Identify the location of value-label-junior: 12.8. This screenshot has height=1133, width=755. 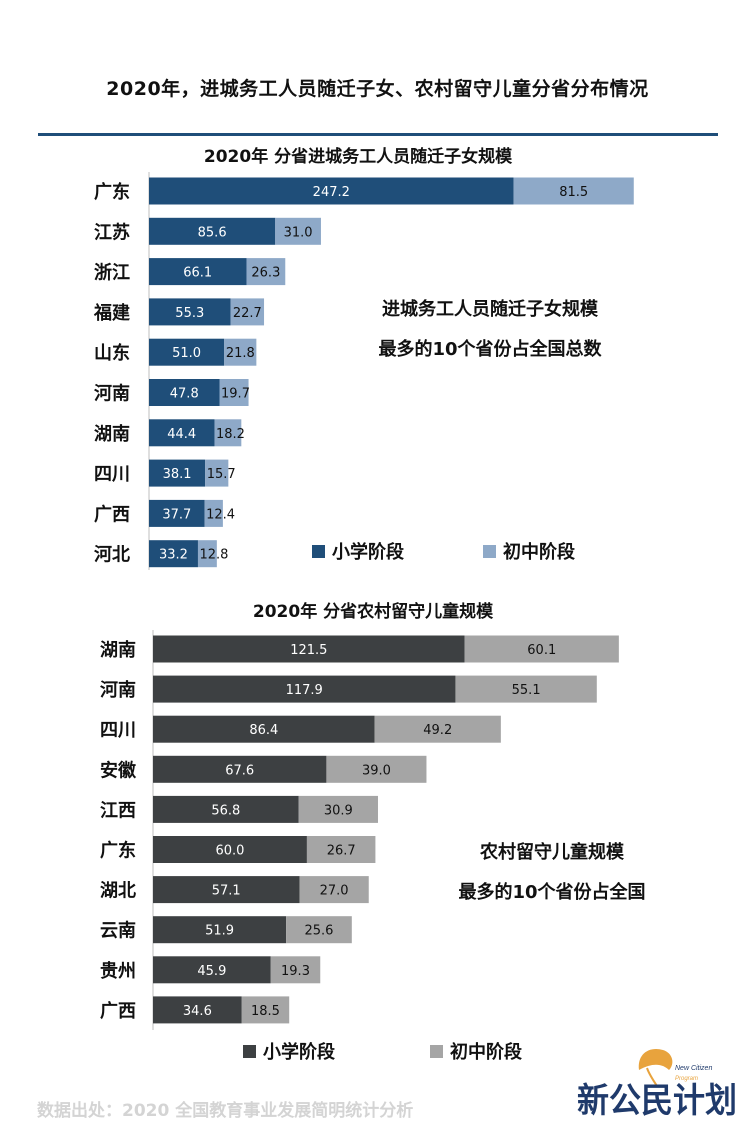
(213, 555).